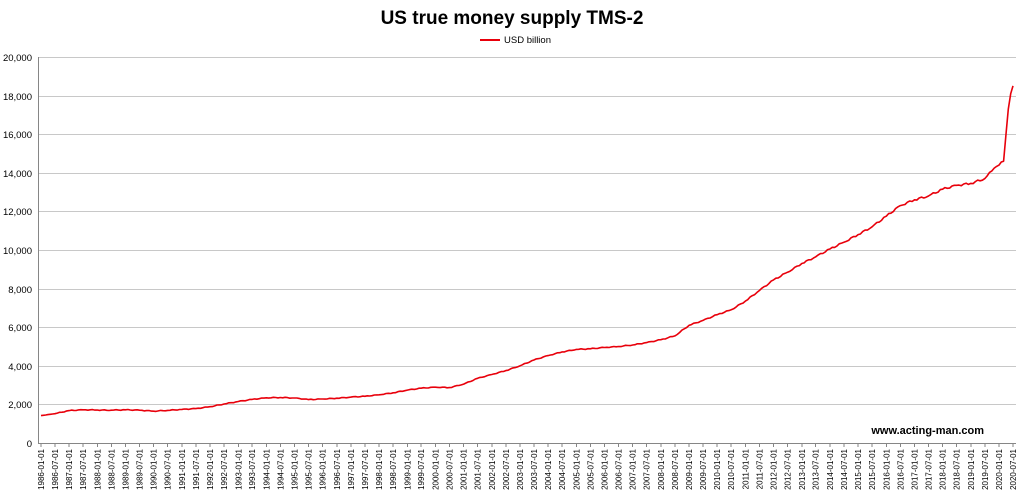 The height and width of the screenshot is (497, 1024). What do you see at coordinates (774, 468) in the screenshot?
I see `x-tick-label: 2012-01-01` at bounding box center [774, 468].